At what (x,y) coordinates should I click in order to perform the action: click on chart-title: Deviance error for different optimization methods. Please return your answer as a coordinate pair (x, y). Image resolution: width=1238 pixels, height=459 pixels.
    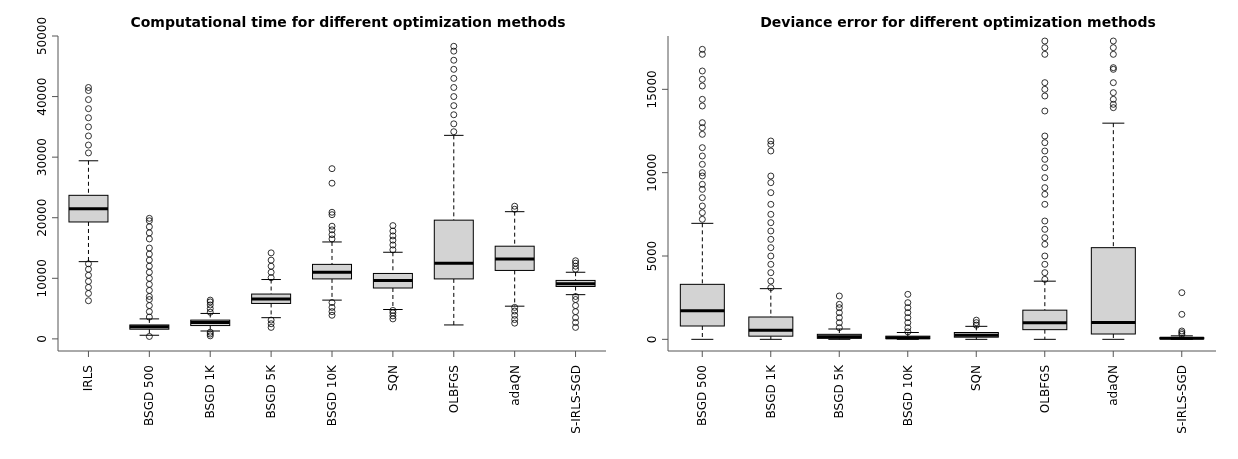
    Looking at the image, I should click on (958, 22).